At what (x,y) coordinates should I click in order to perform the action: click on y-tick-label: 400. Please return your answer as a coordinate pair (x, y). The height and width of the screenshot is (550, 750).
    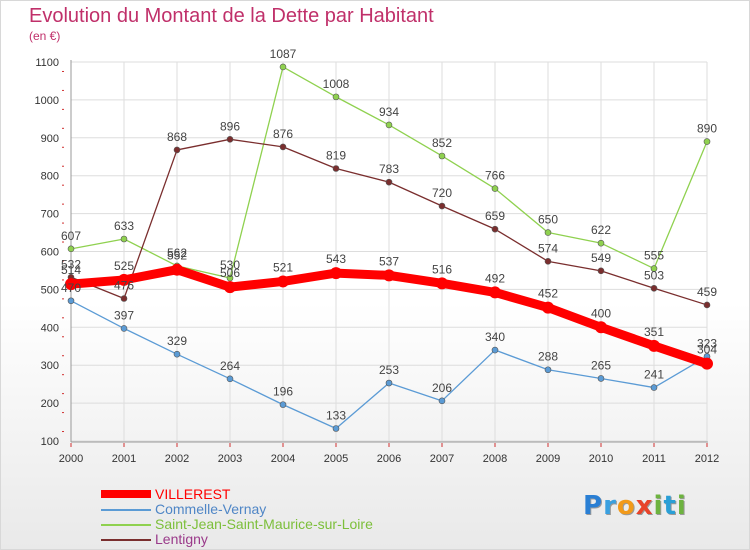
    Looking at the image, I should click on (50, 328).